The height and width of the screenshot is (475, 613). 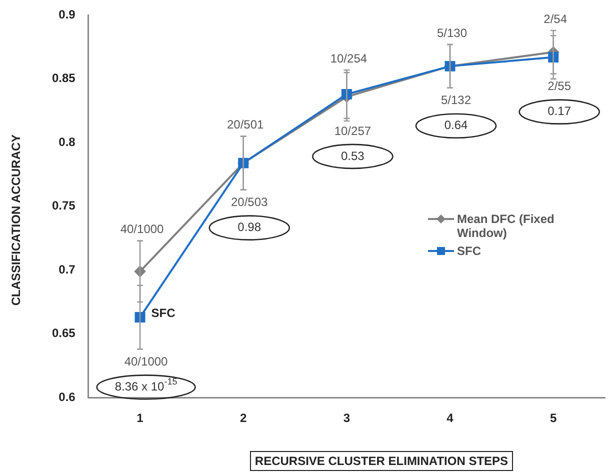 What do you see at coordinates (140, 418) in the screenshot?
I see `x-tick-label: 1` at bounding box center [140, 418].